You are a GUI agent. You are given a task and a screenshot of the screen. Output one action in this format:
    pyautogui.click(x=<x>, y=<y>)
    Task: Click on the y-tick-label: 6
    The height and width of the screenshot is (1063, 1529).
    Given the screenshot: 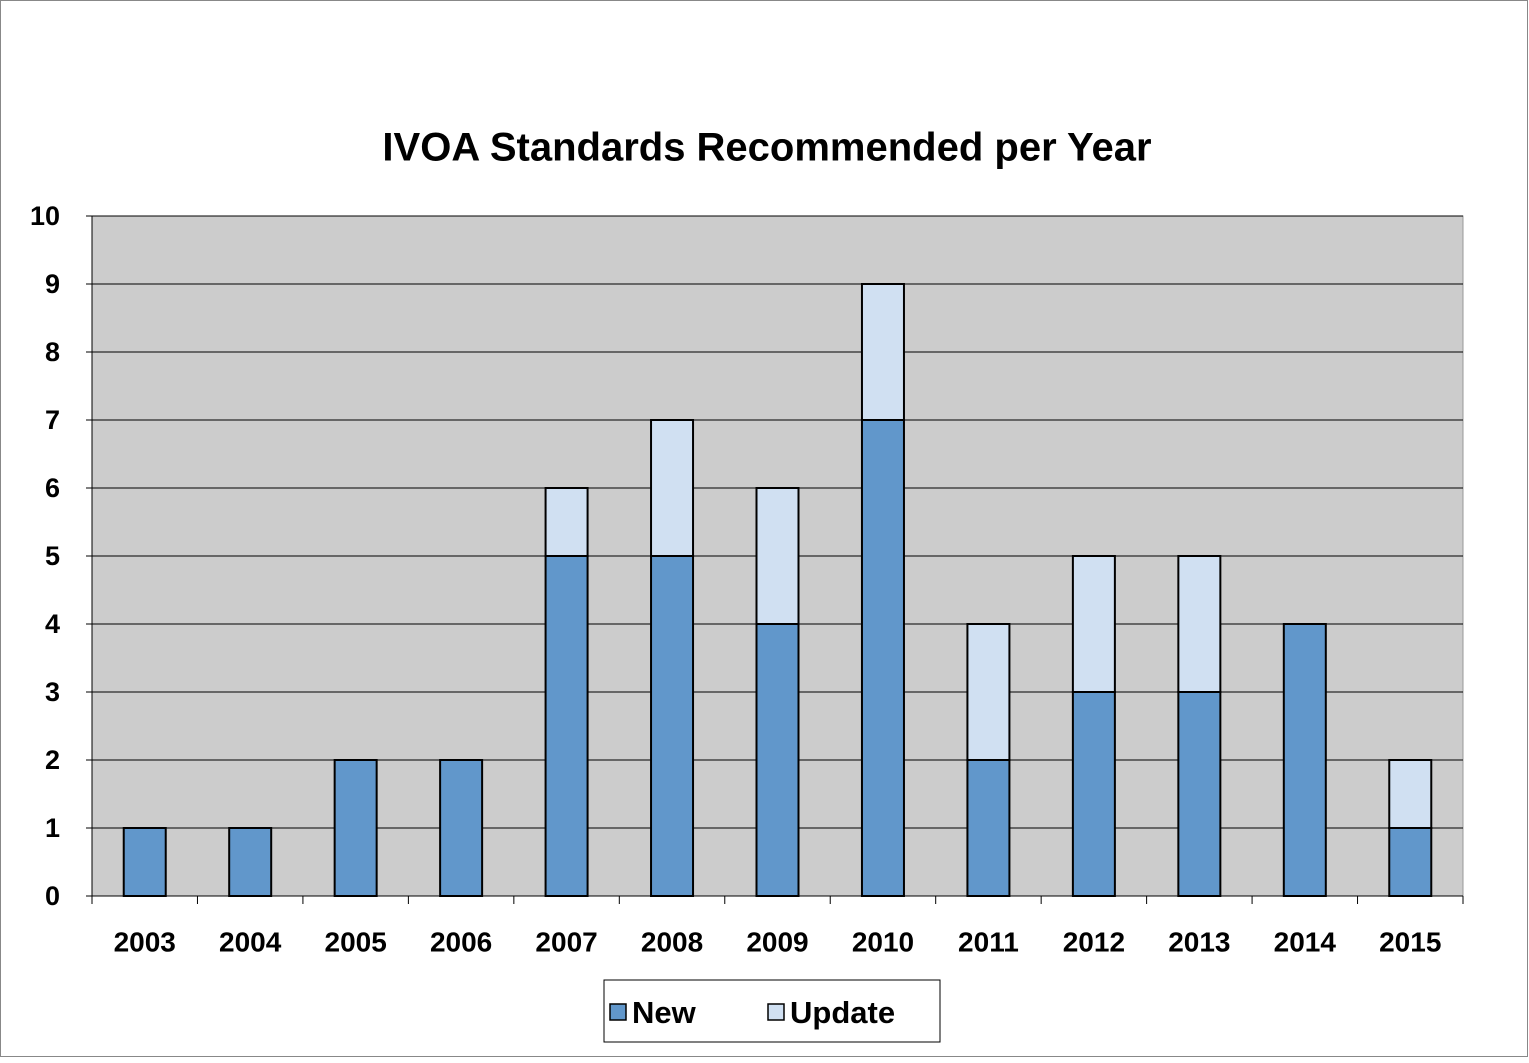 What is the action you would take?
    pyautogui.click(x=52, y=488)
    